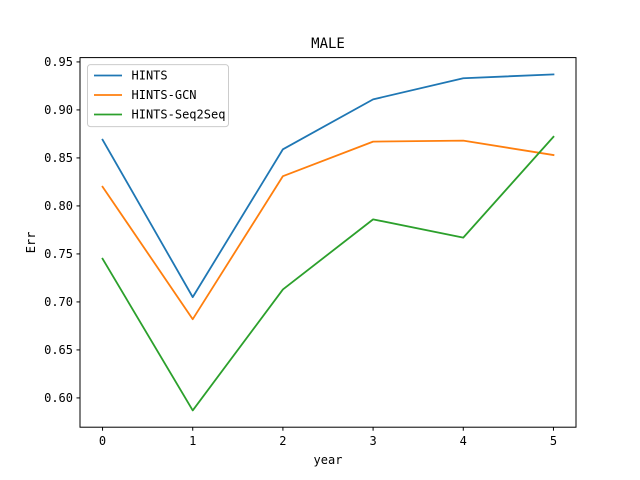 This screenshot has height=480, width=640. Describe the element at coordinates (328, 460) in the screenshot. I see `x-axis-label: year` at that location.